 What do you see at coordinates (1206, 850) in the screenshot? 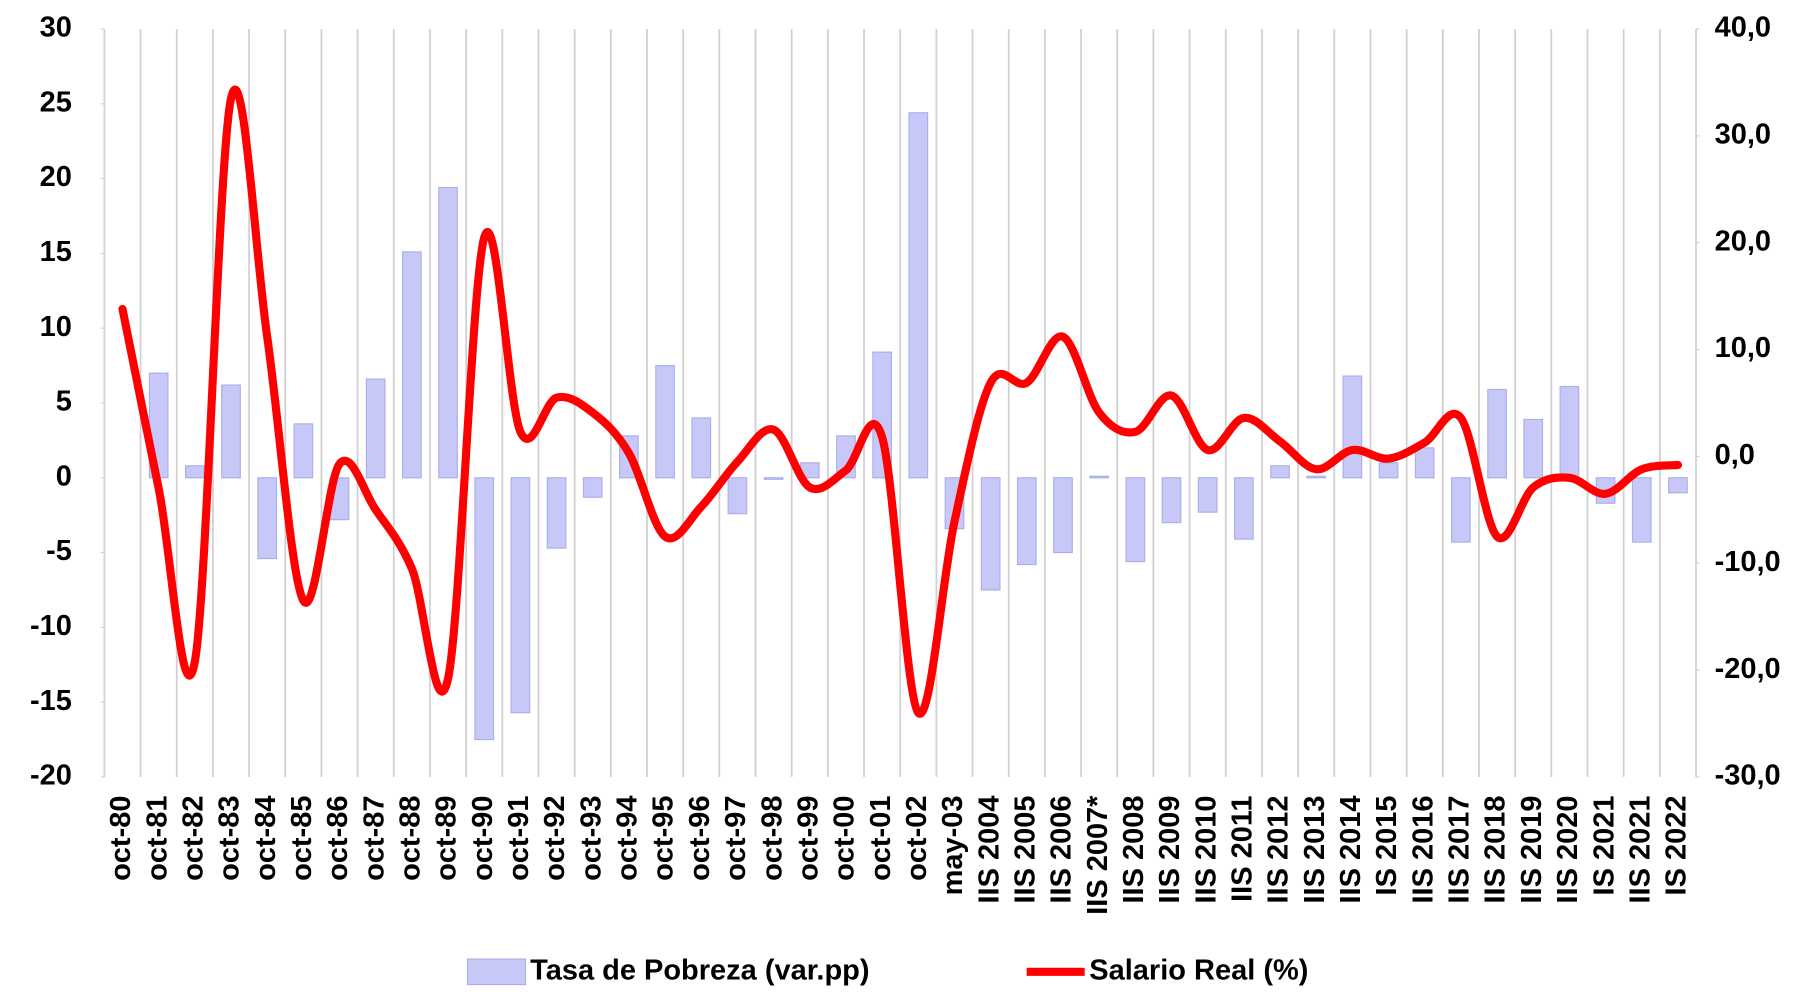
I see `x-tick-label: IIS 2010` at bounding box center [1206, 850].